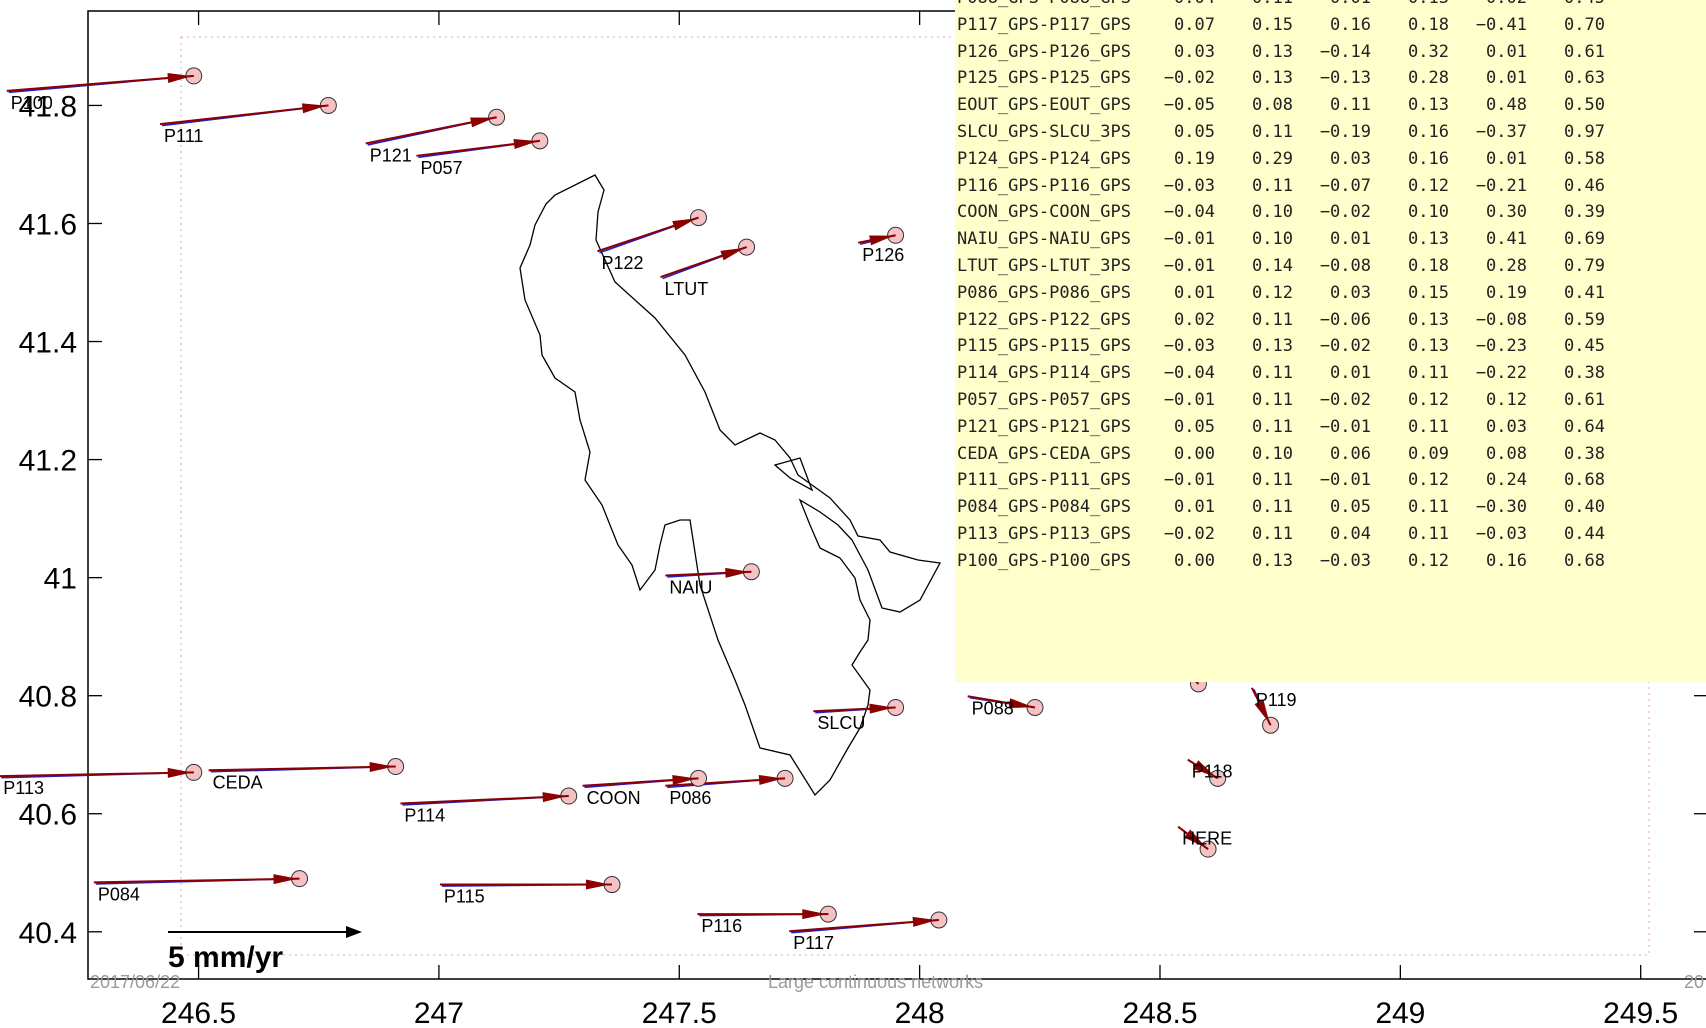  What do you see at coordinates (1350, 533) in the screenshot?
I see `value-cell: 0.04` at bounding box center [1350, 533].